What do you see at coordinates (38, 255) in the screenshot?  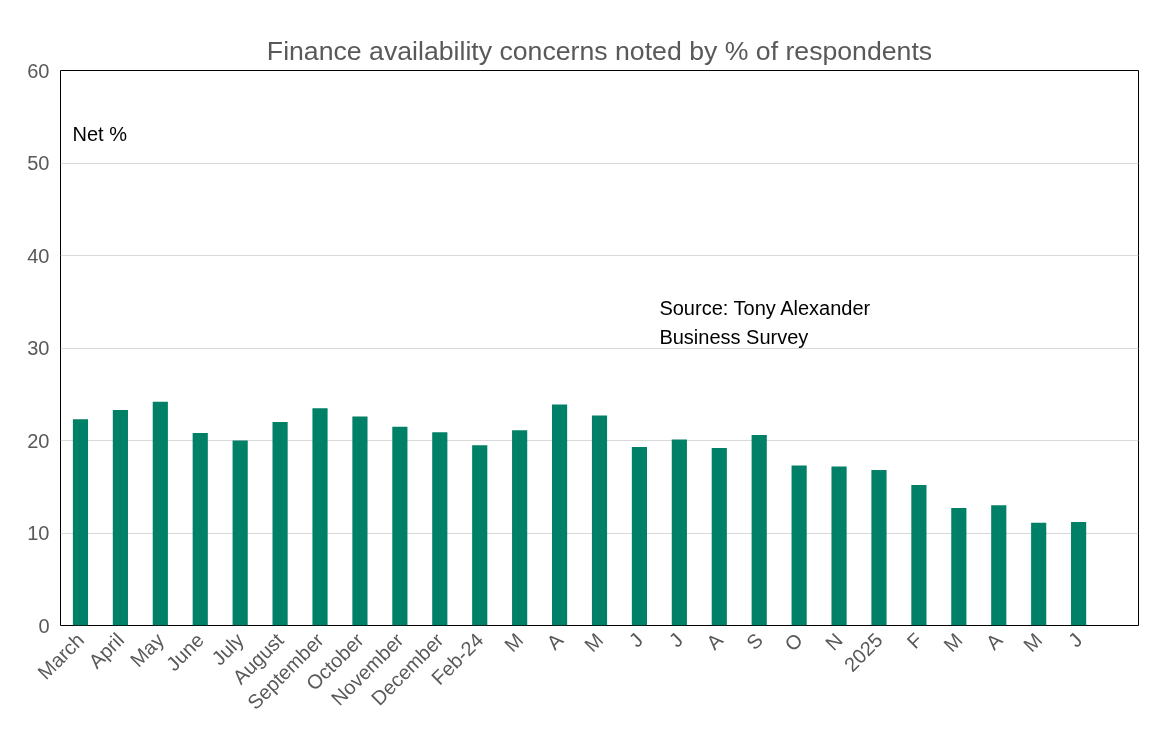 I see `y-tick-label: 40` at bounding box center [38, 255].